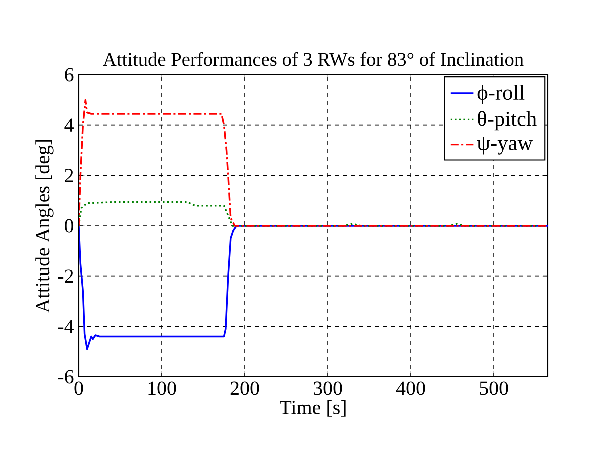 The width and height of the screenshot is (600, 454). I want to click on y-tick-label: 4, so click(69, 125).